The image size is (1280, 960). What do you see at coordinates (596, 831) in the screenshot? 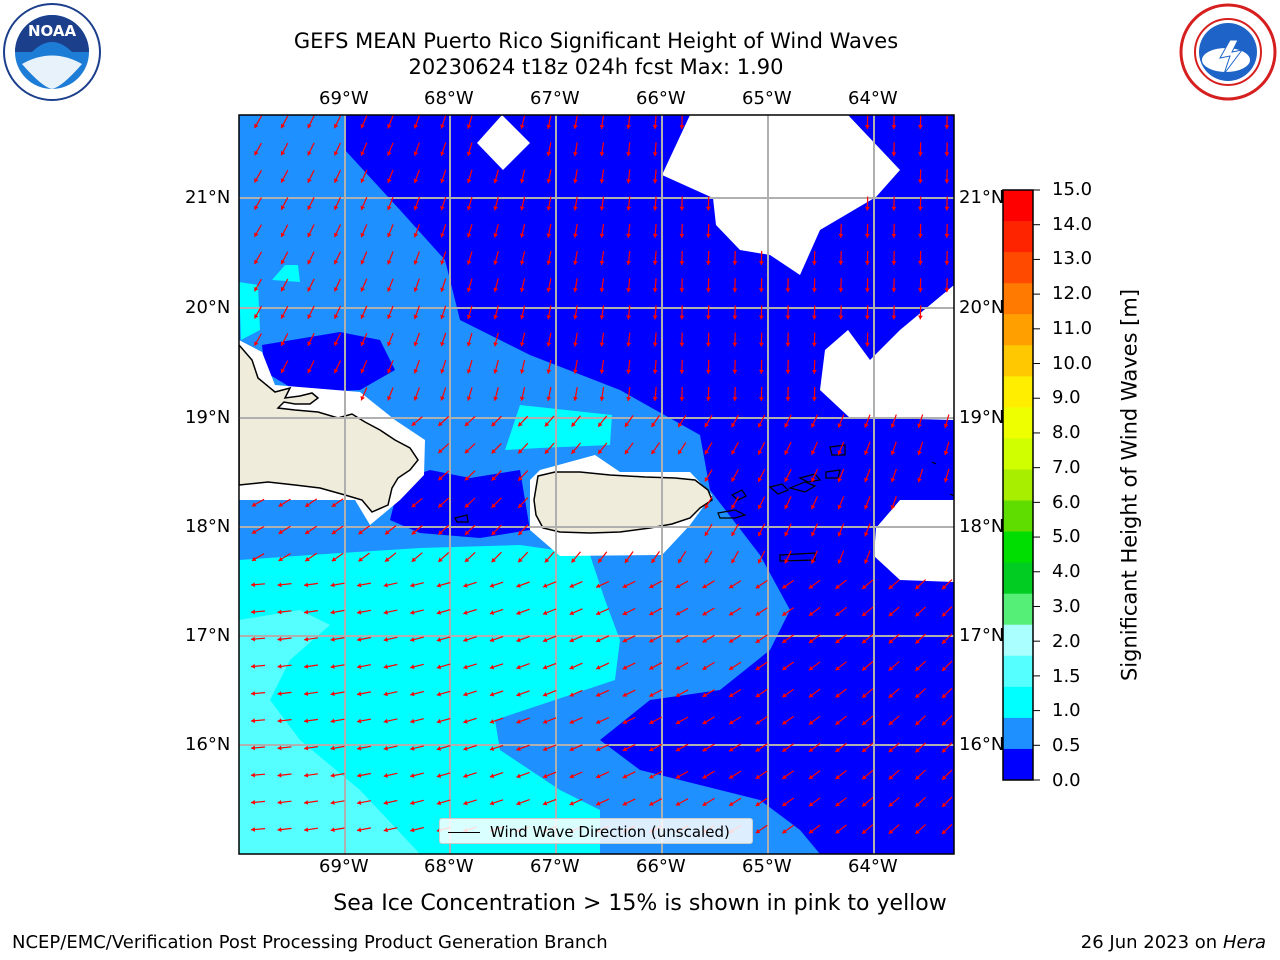
I see `legend: Wind Wave Direction (unscaled)` at bounding box center [596, 831].